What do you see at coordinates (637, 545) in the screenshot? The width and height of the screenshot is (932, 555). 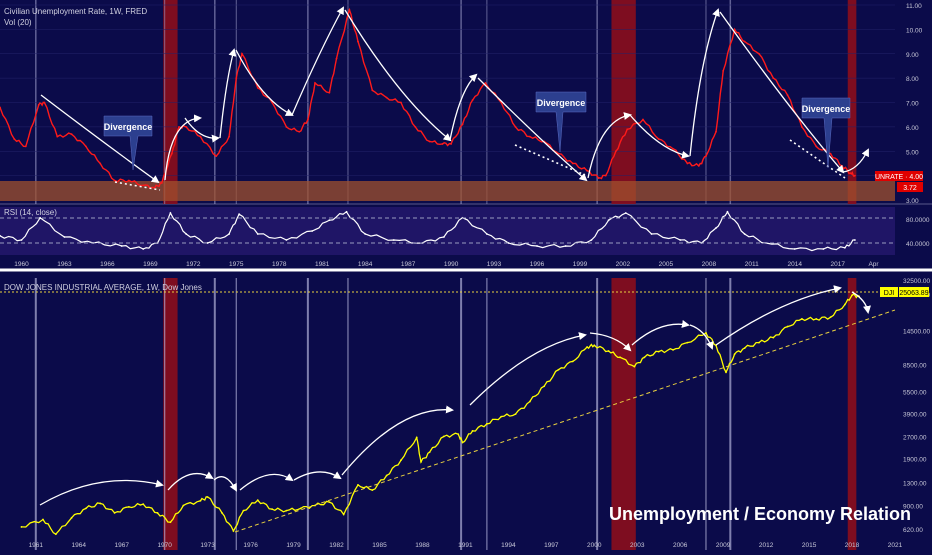 I see `x-tick-label: 2003` at bounding box center [637, 545].